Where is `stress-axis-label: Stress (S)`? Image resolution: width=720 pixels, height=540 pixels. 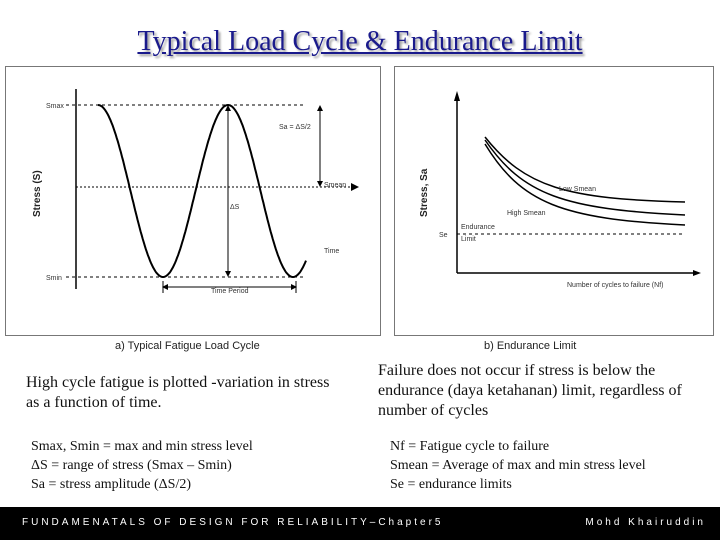 stress-axis-label: Stress (S) is located at coordinates (37, 193).